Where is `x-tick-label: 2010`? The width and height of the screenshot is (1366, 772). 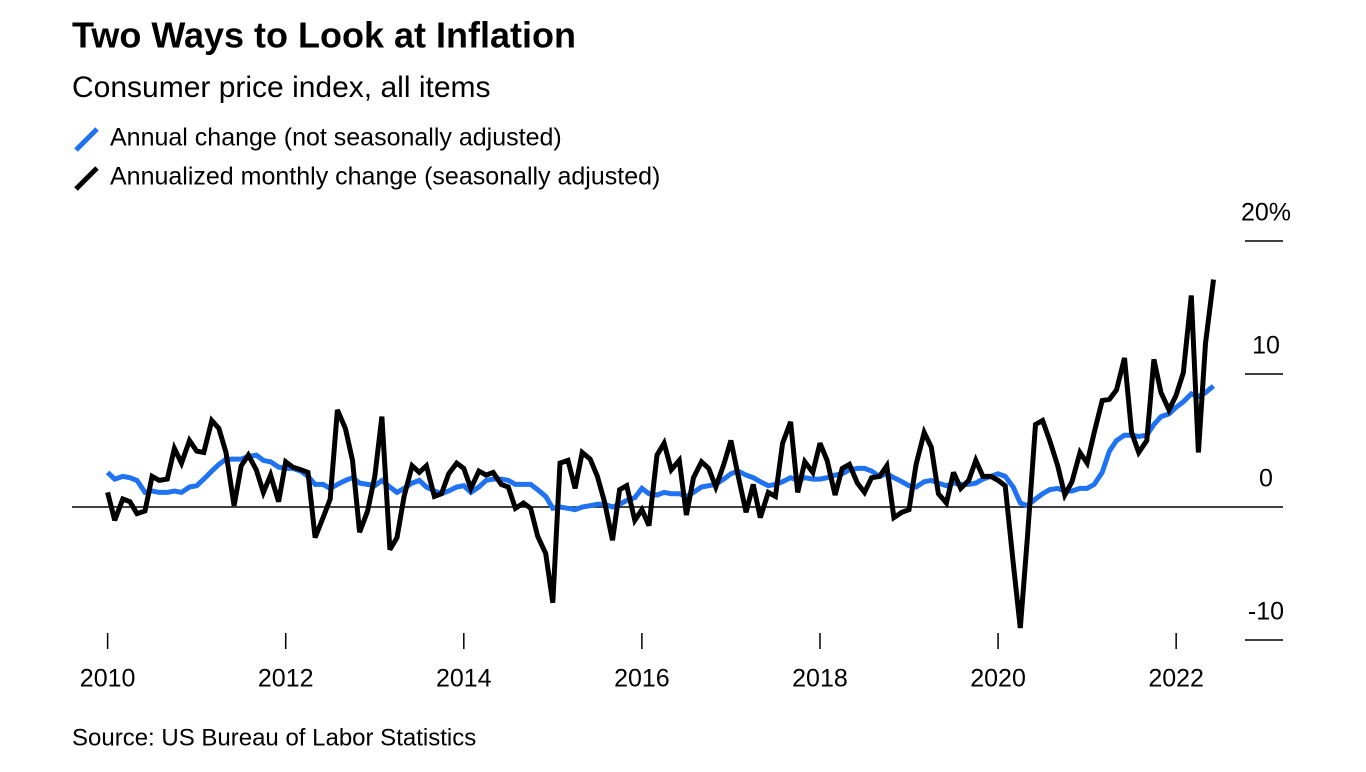 x-tick-label: 2010 is located at coordinates (108, 679).